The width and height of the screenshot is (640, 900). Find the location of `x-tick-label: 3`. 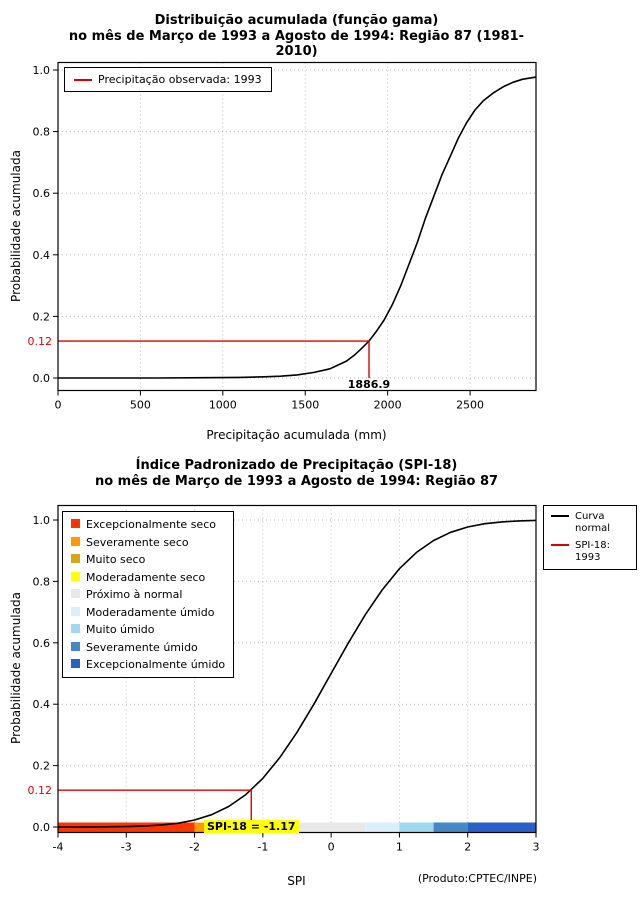

x-tick-label: 3 is located at coordinates (536, 847).